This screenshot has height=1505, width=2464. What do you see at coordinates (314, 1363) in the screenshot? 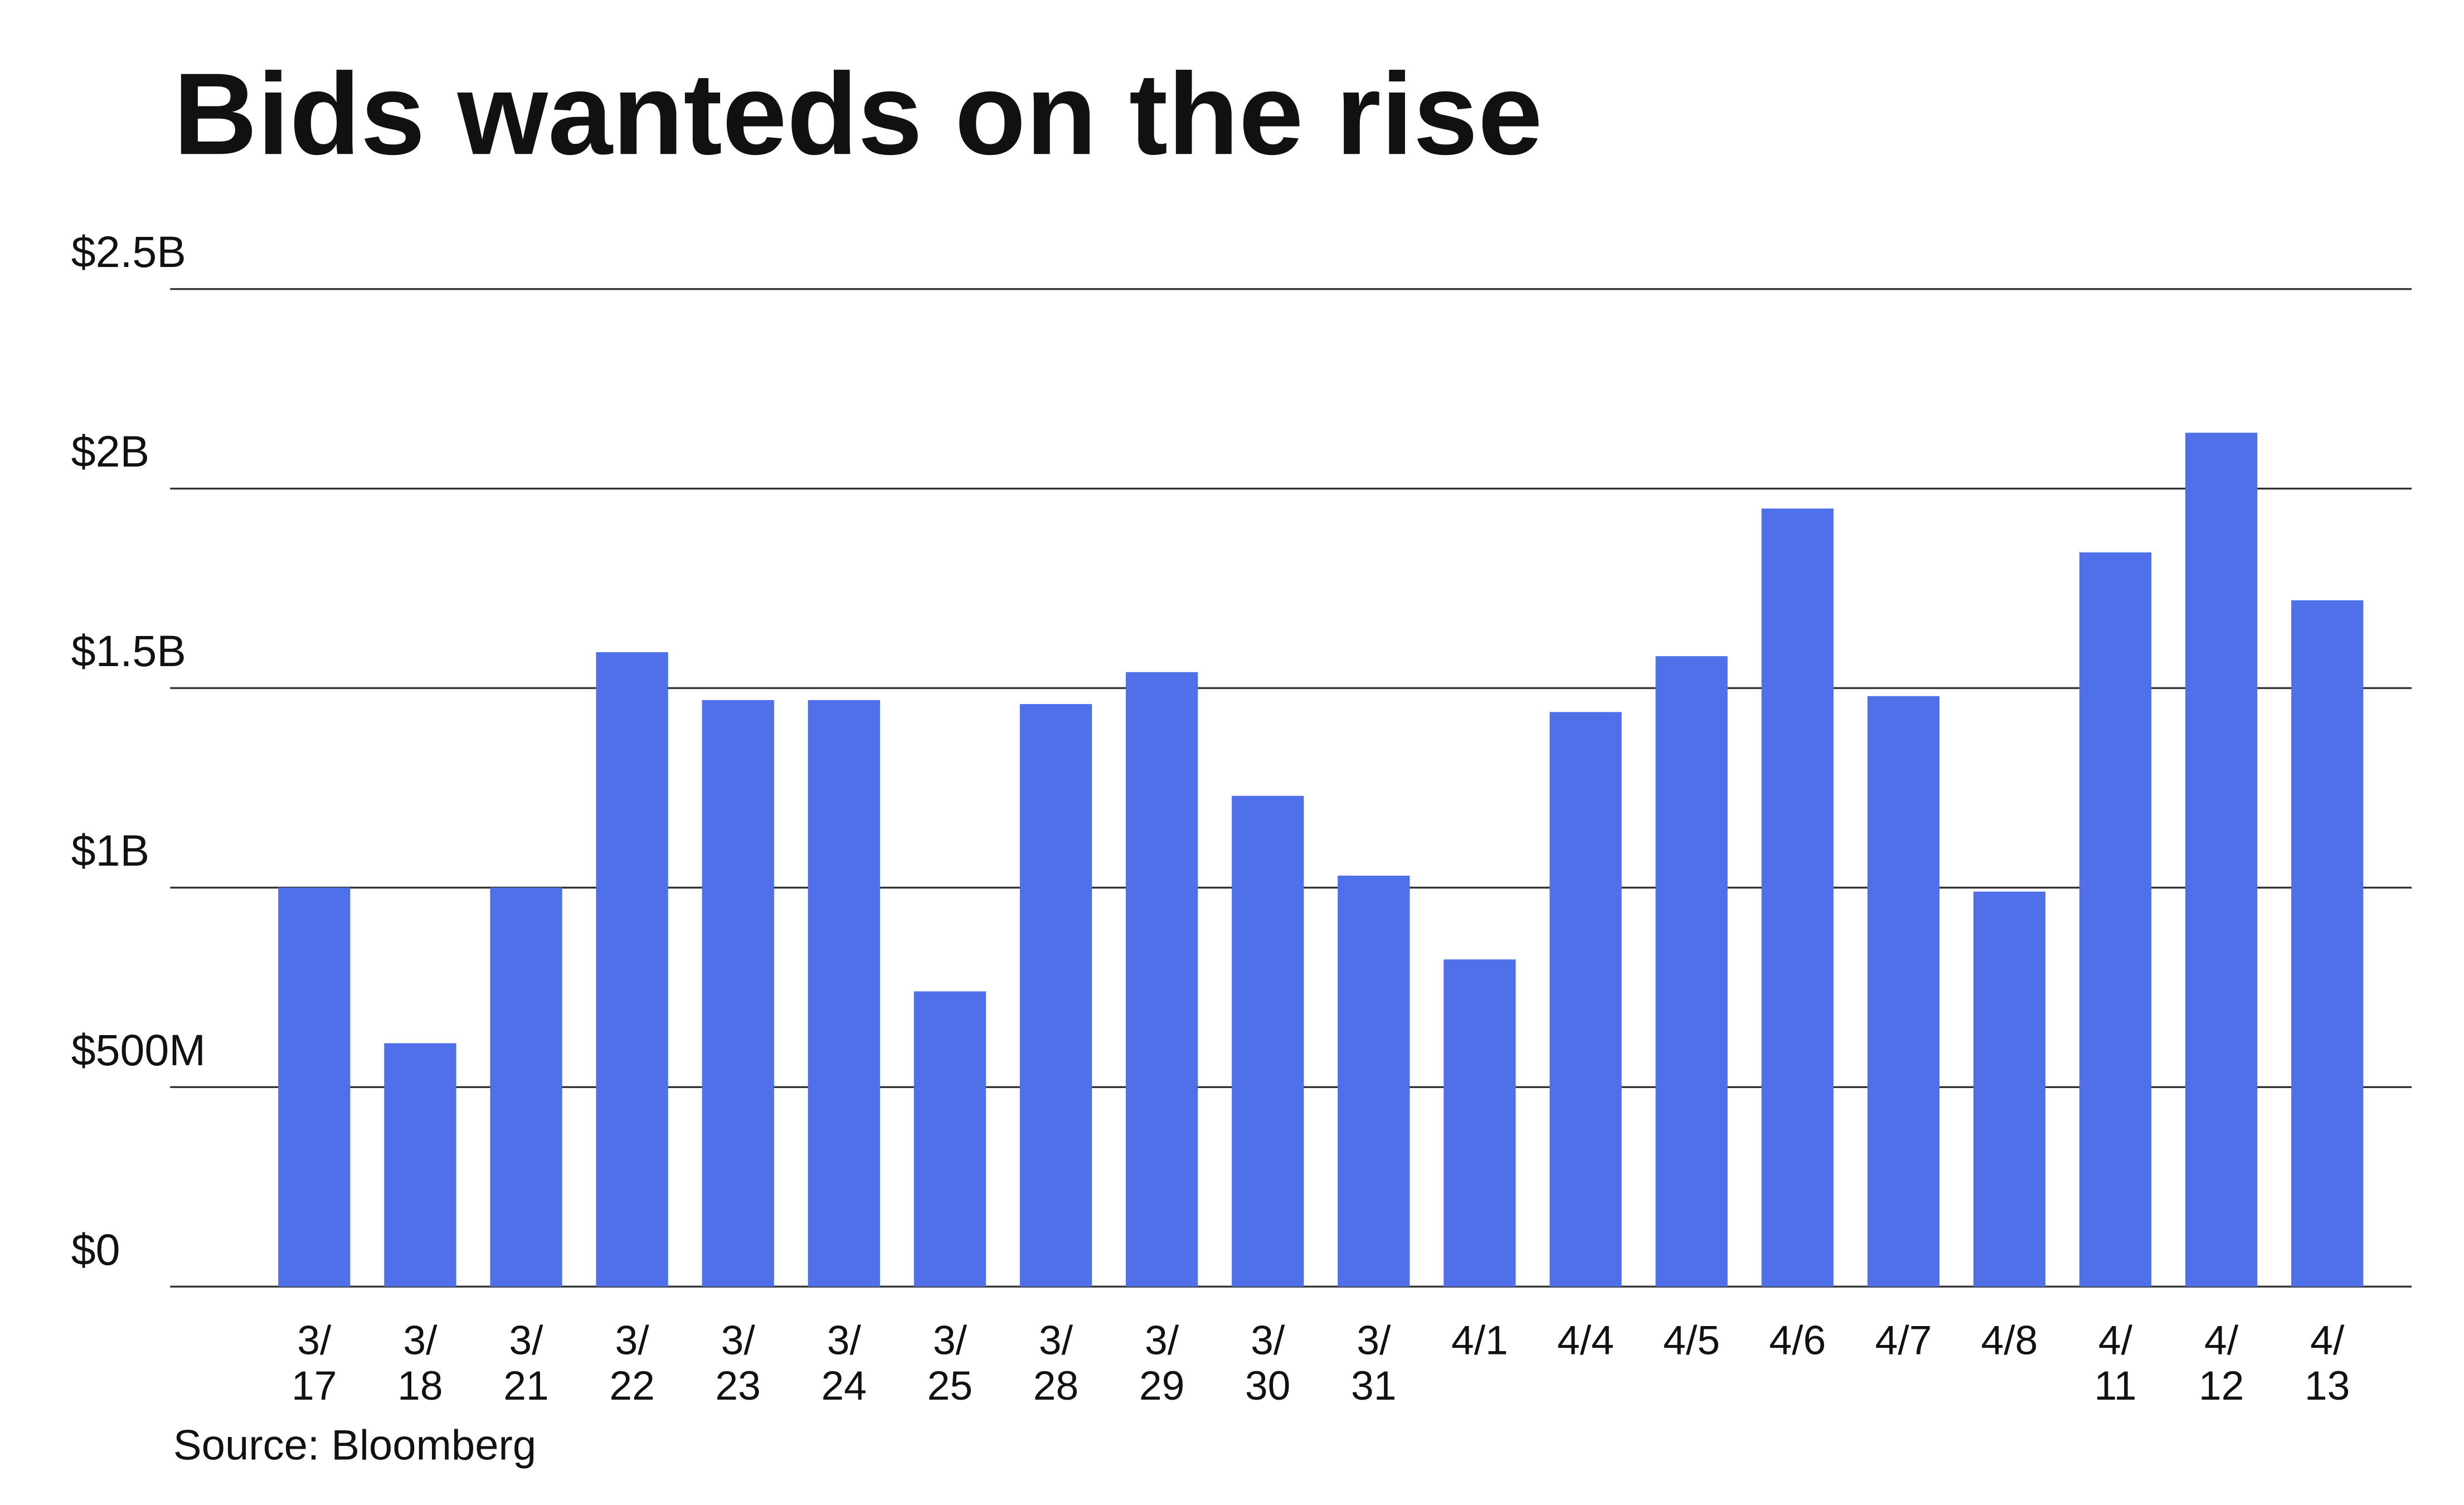
I see `x-tick-label: 3/17` at bounding box center [314, 1363].